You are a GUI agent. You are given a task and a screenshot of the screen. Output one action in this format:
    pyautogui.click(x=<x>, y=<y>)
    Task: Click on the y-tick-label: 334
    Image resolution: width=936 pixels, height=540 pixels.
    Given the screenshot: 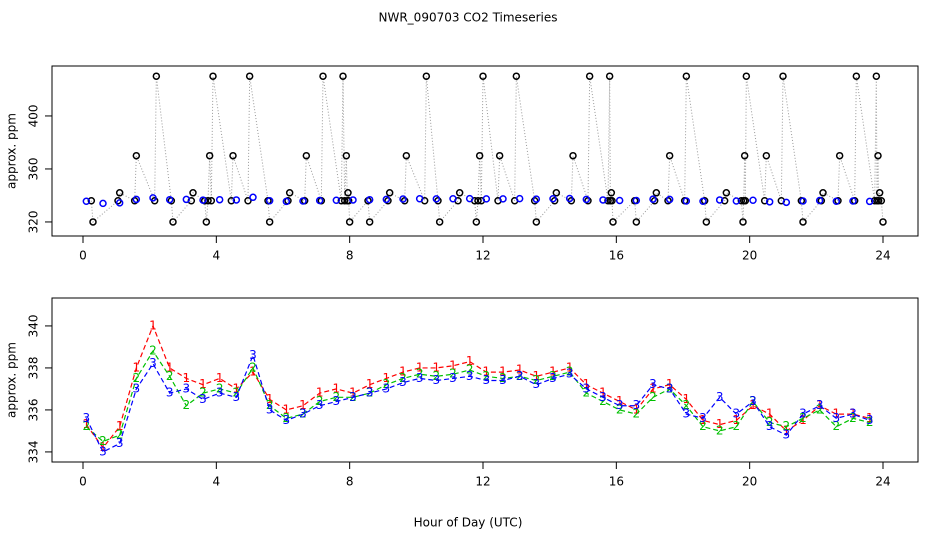 What is the action you would take?
    pyautogui.click(x=34, y=451)
    